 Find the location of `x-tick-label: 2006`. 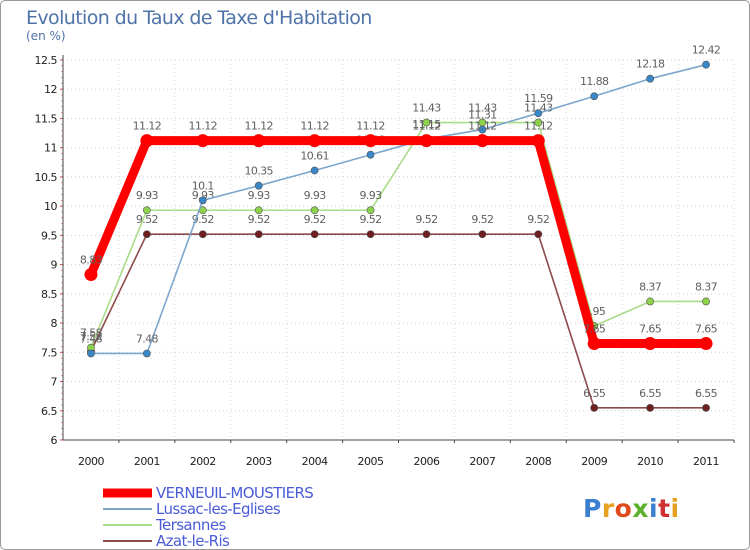

x-tick-label: 2006 is located at coordinates (426, 461).